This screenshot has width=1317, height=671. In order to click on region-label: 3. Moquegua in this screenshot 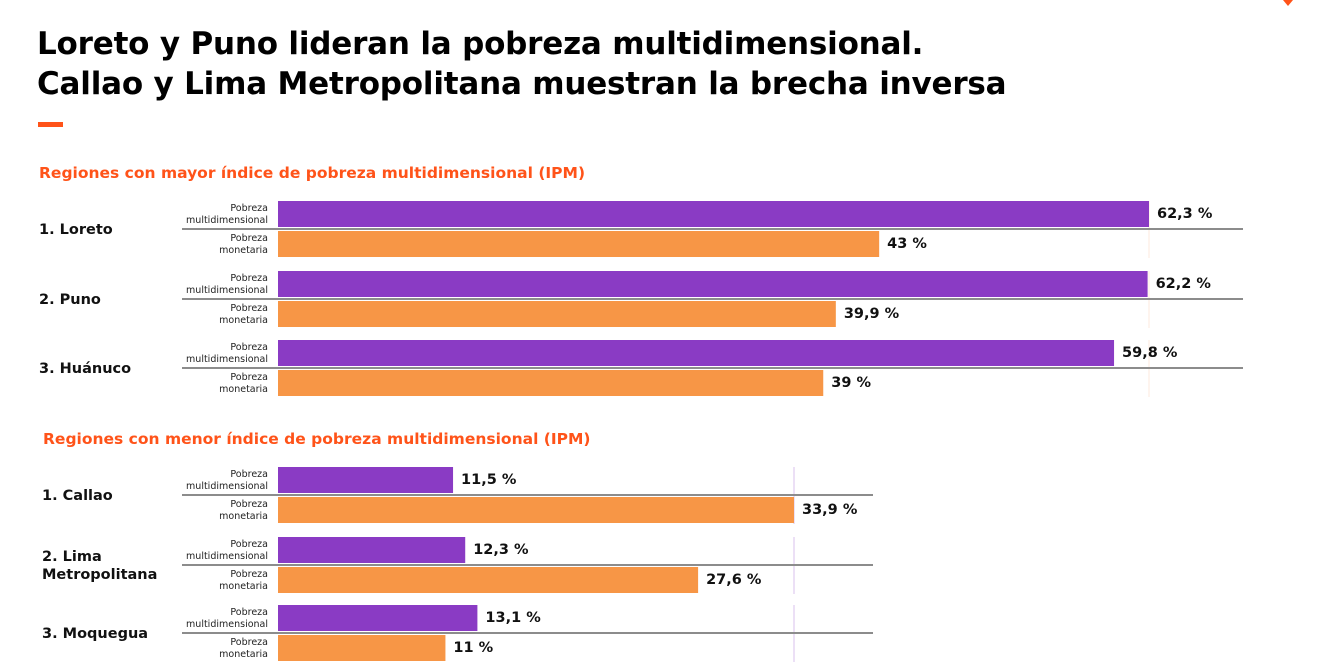, I will do `click(95, 634)`.